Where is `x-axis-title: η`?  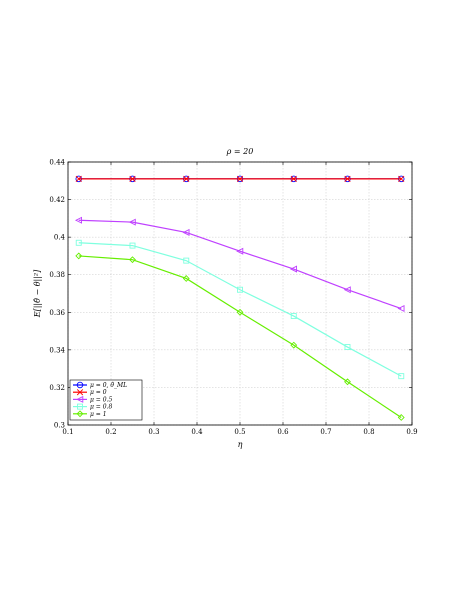 x-axis-title: η is located at coordinates (240, 444).